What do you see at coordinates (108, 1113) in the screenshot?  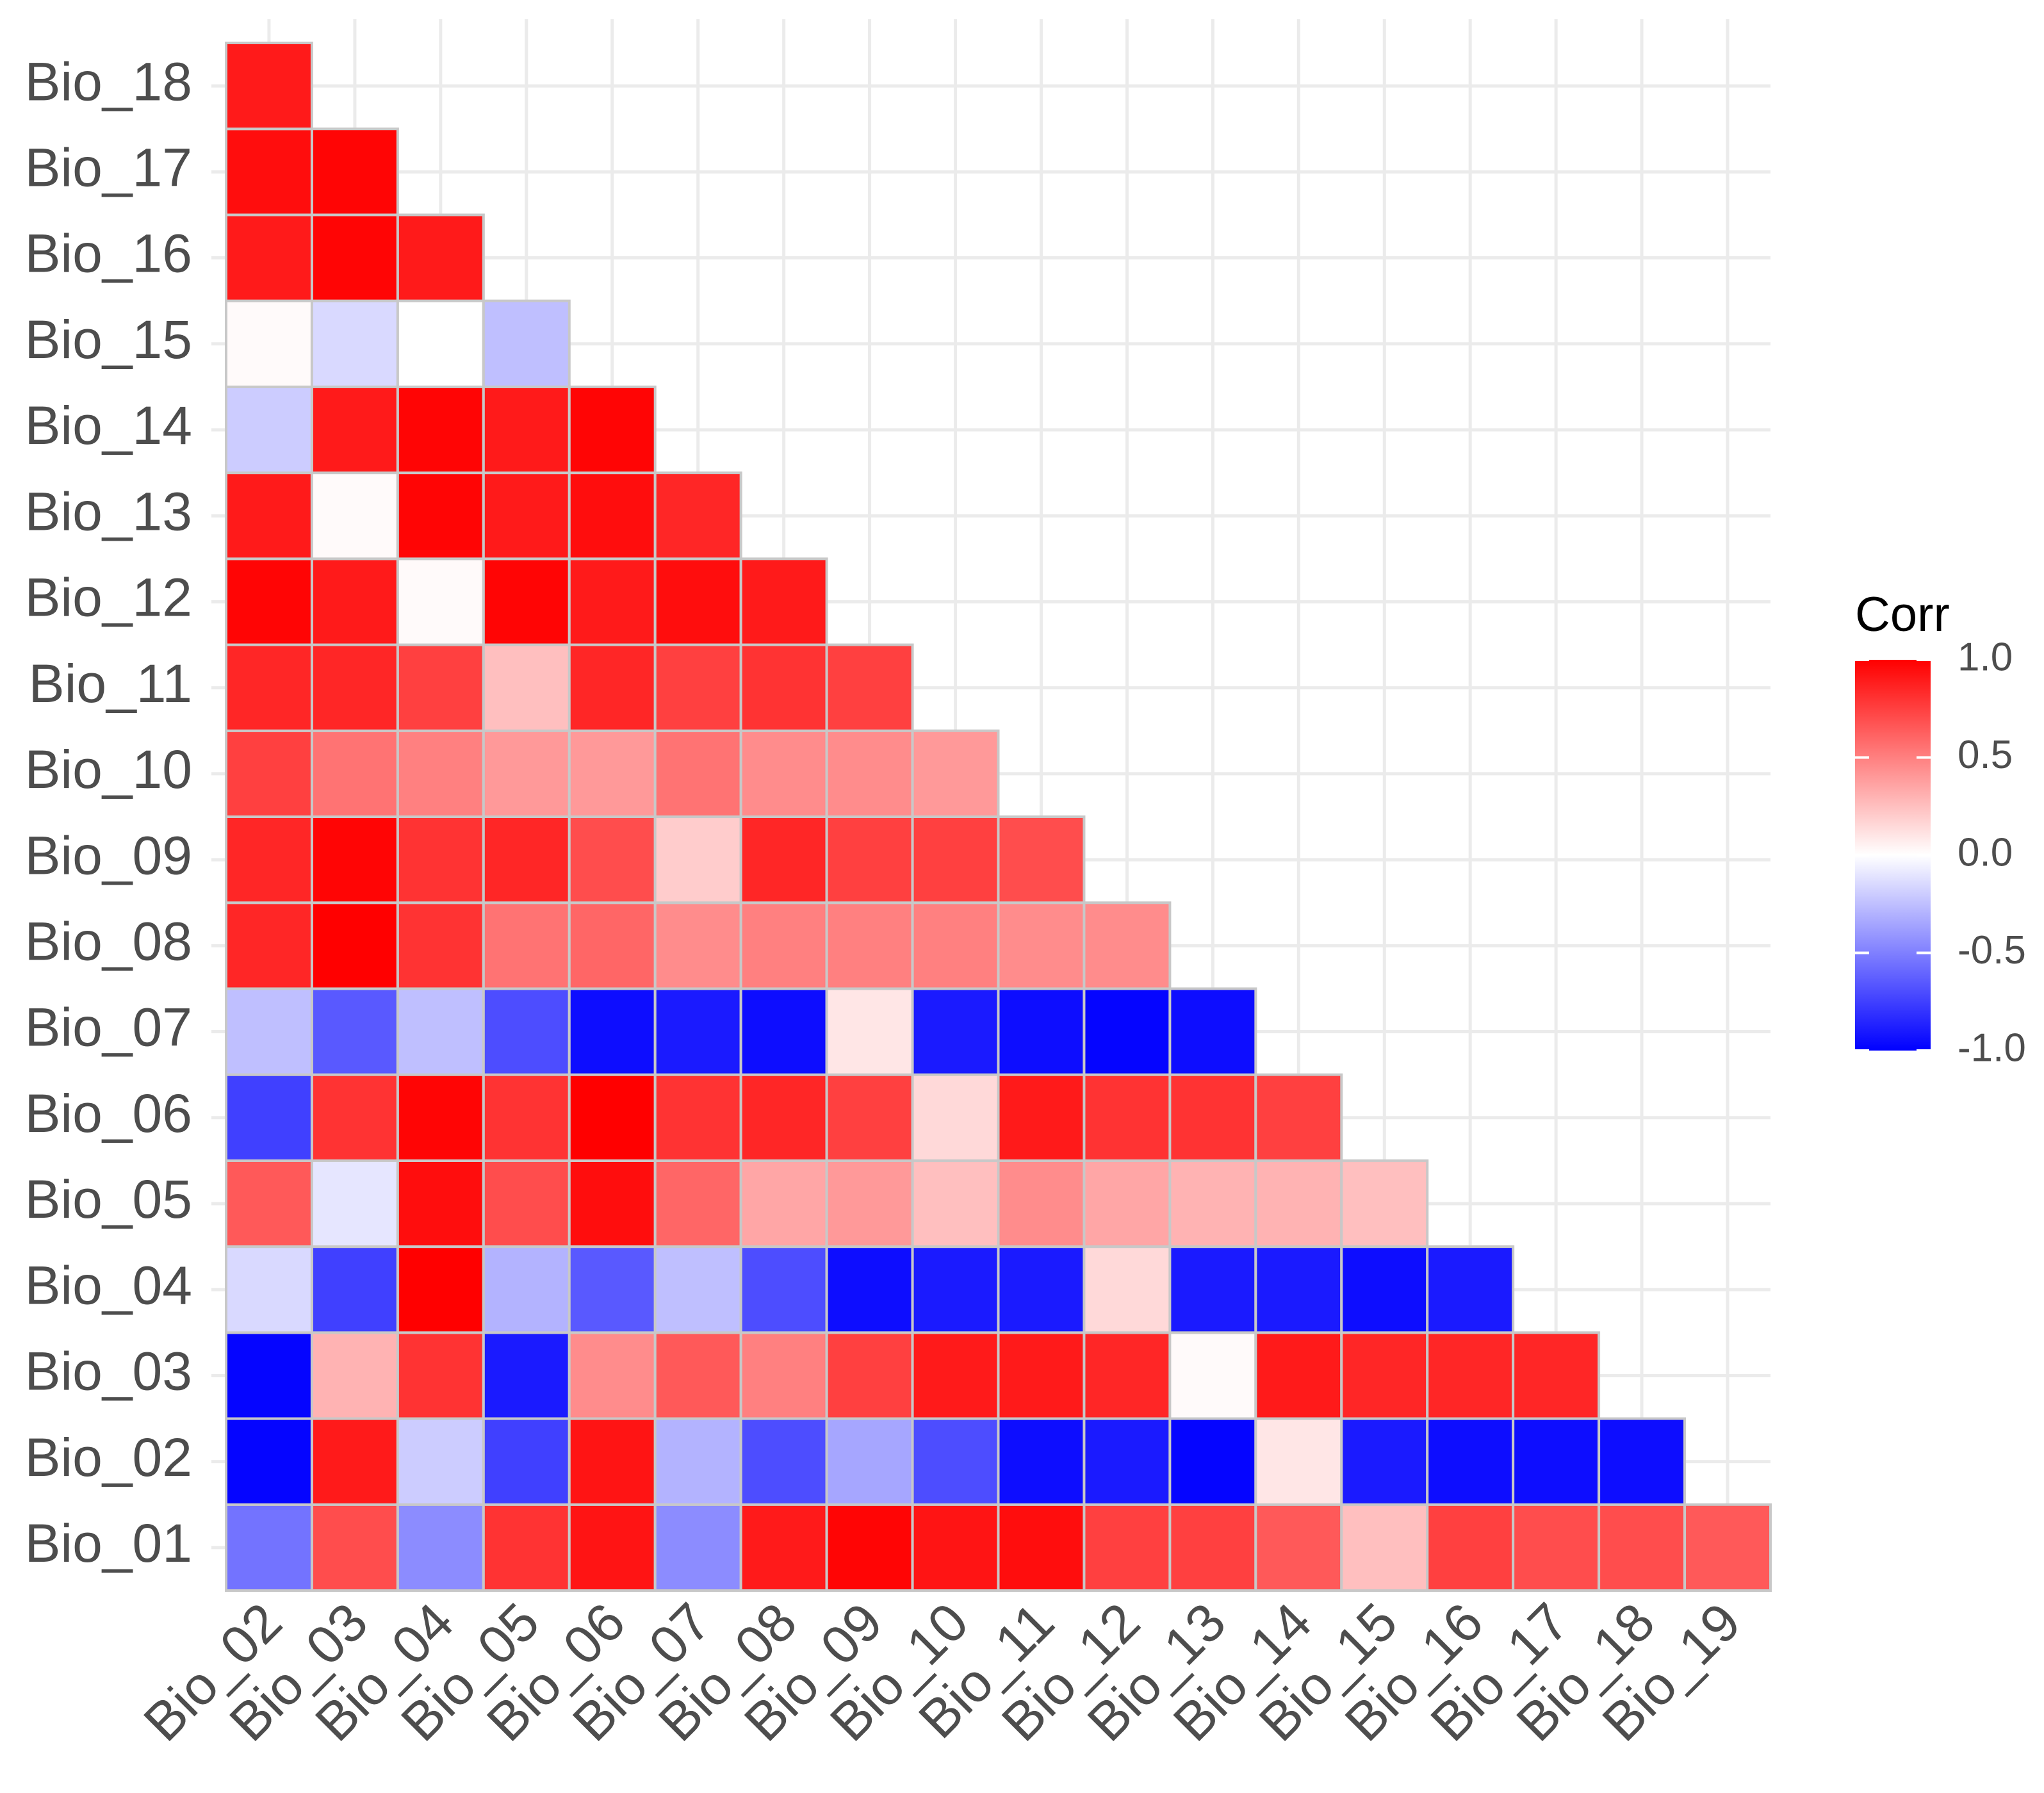 I see `y-tick-label: Bio_06` at bounding box center [108, 1113].